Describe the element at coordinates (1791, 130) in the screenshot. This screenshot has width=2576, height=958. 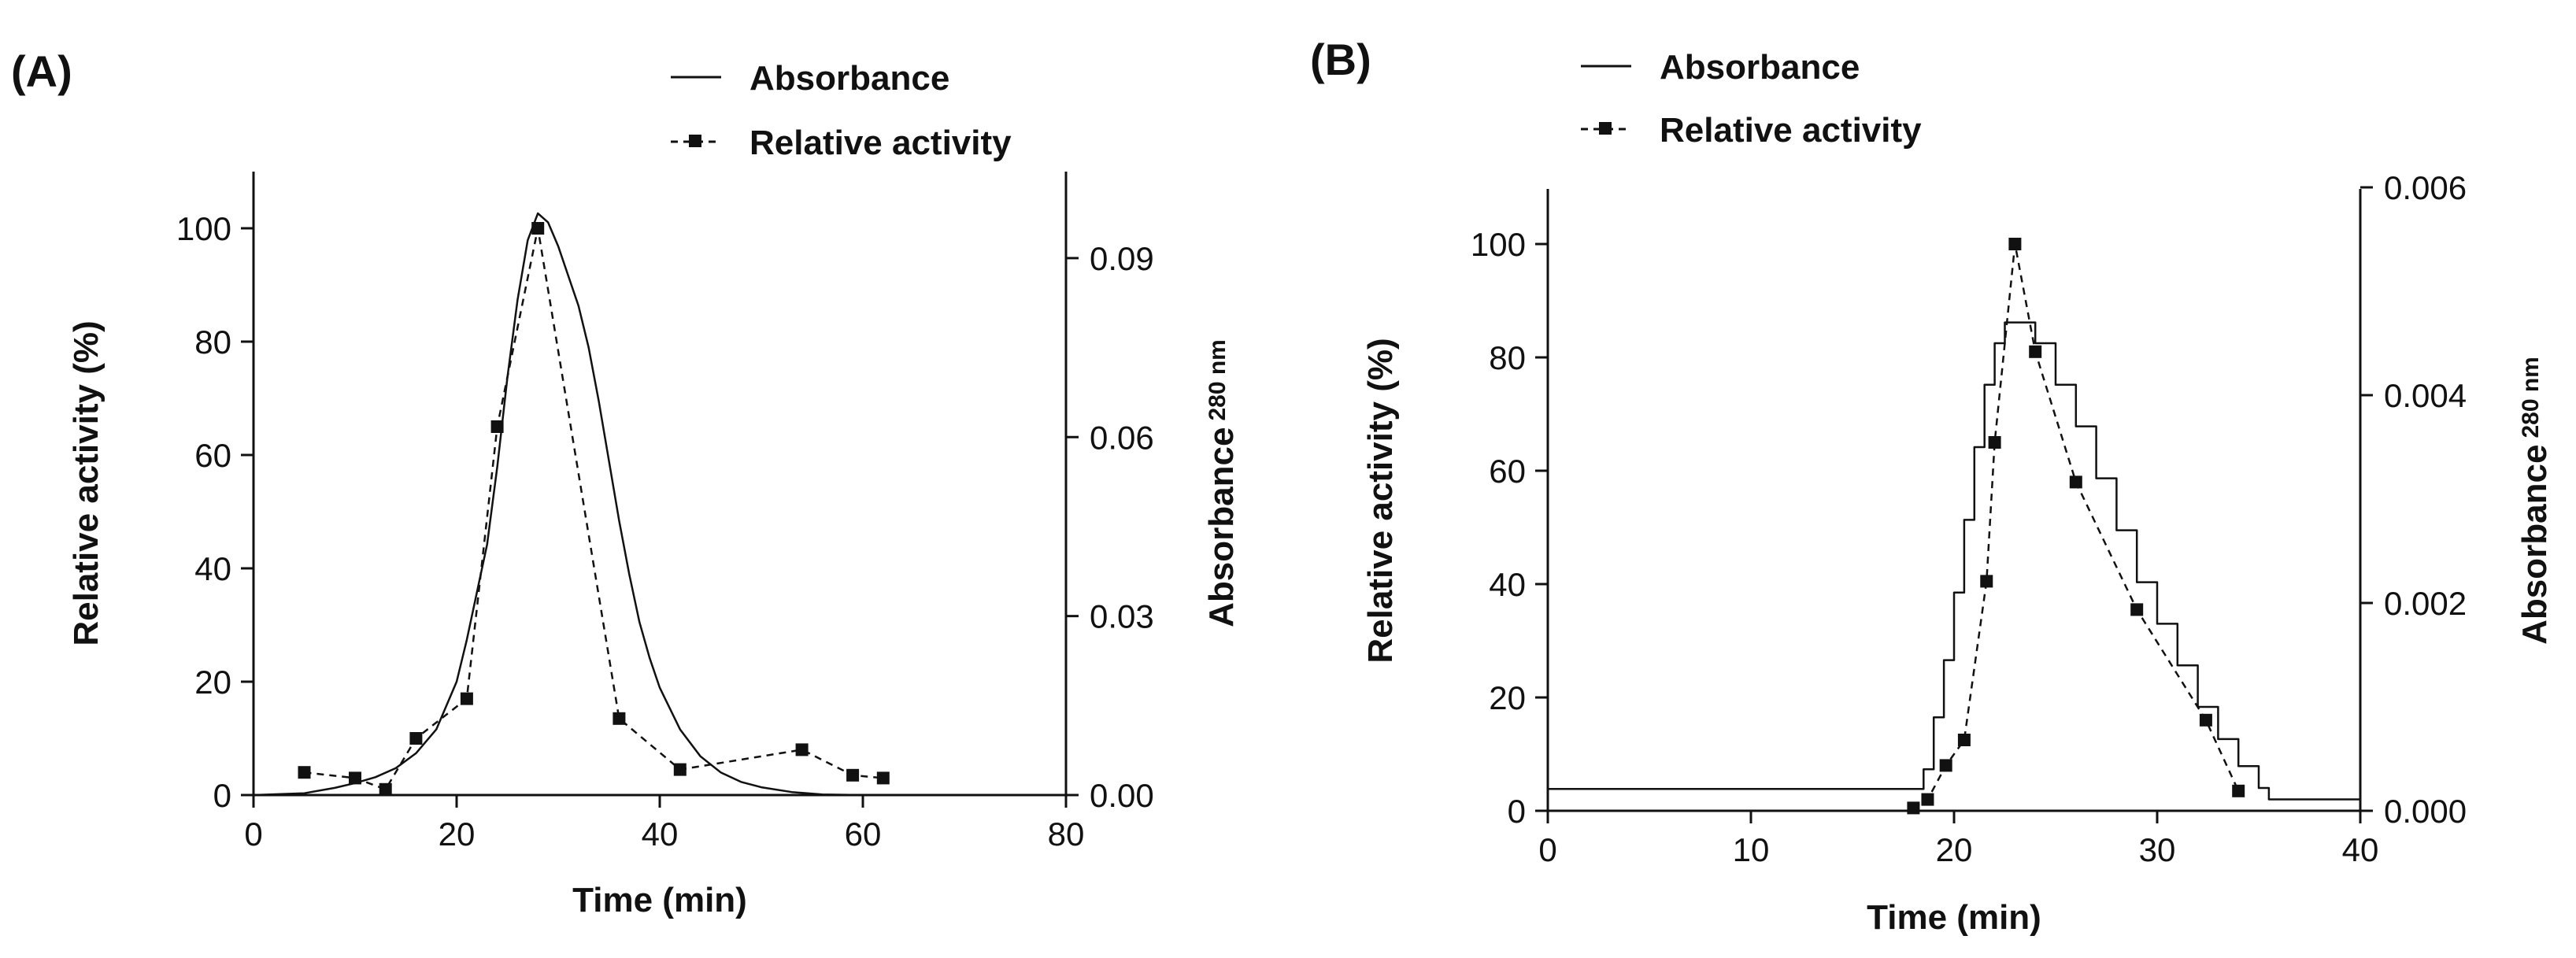
I see `legend-label-activity-b: Relative activity` at that location.